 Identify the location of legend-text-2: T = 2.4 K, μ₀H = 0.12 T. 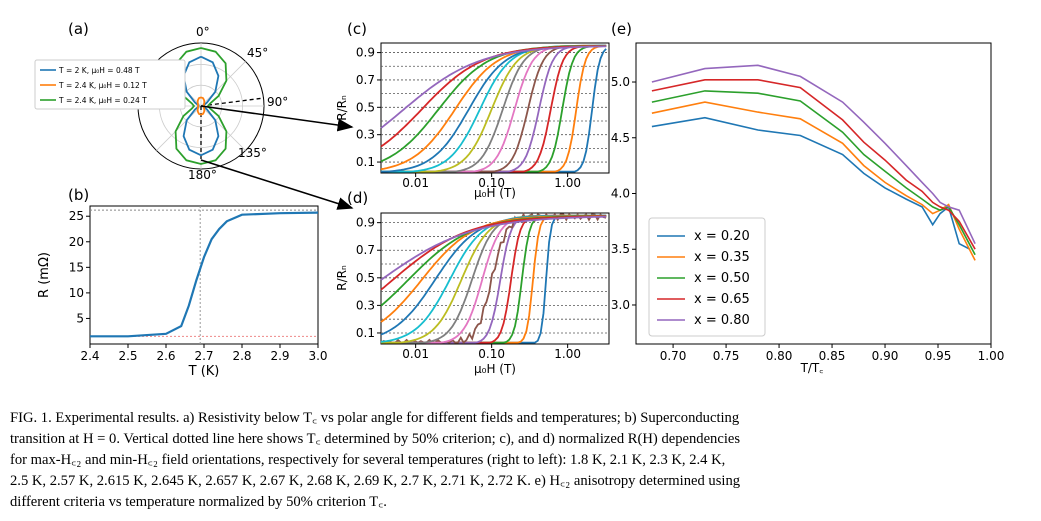
(102, 85).